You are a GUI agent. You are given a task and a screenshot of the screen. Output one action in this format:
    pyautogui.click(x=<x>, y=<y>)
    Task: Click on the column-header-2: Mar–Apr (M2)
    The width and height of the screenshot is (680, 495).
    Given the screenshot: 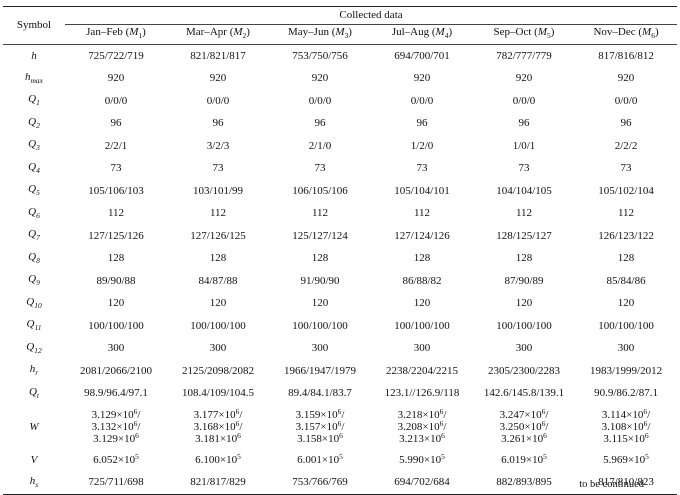 What is the action you would take?
    pyautogui.click(x=218, y=34)
    